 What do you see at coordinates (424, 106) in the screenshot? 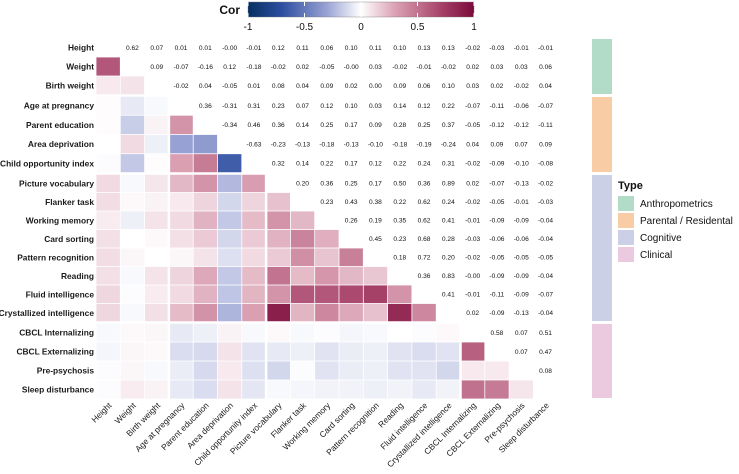
I see `cell-value-label: 0.12` at bounding box center [424, 106].